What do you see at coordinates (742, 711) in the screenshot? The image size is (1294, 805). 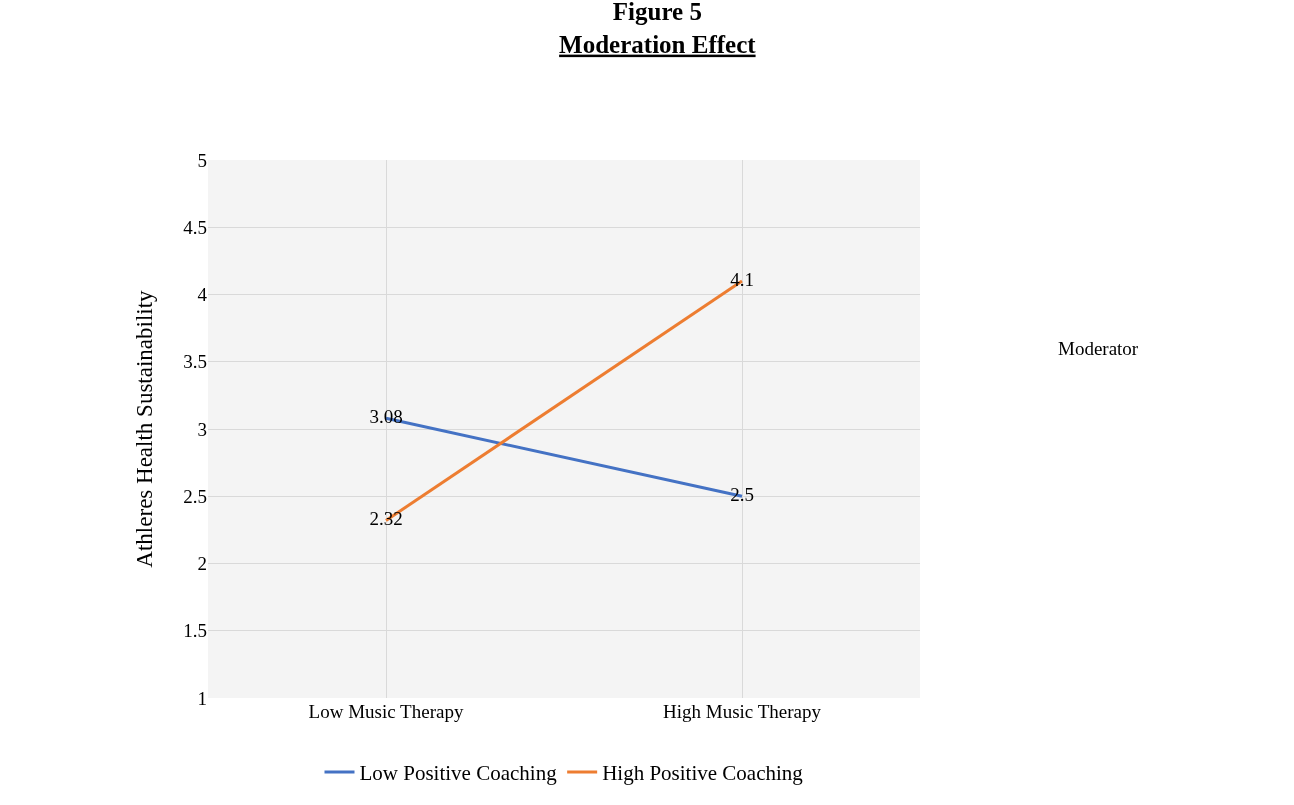 I see `x-tick-label: High Music Therapy` at bounding box center [742, 711].